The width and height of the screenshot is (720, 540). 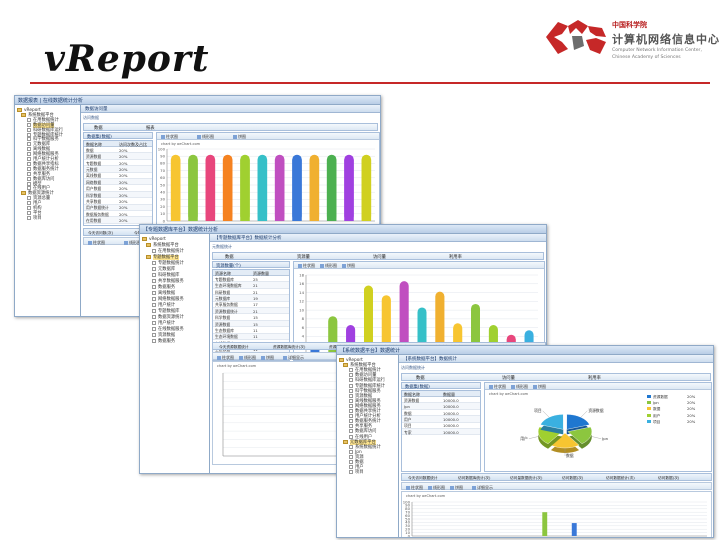 I want to click on nav-item: 系统数据统计, so click(x=365, y=447).